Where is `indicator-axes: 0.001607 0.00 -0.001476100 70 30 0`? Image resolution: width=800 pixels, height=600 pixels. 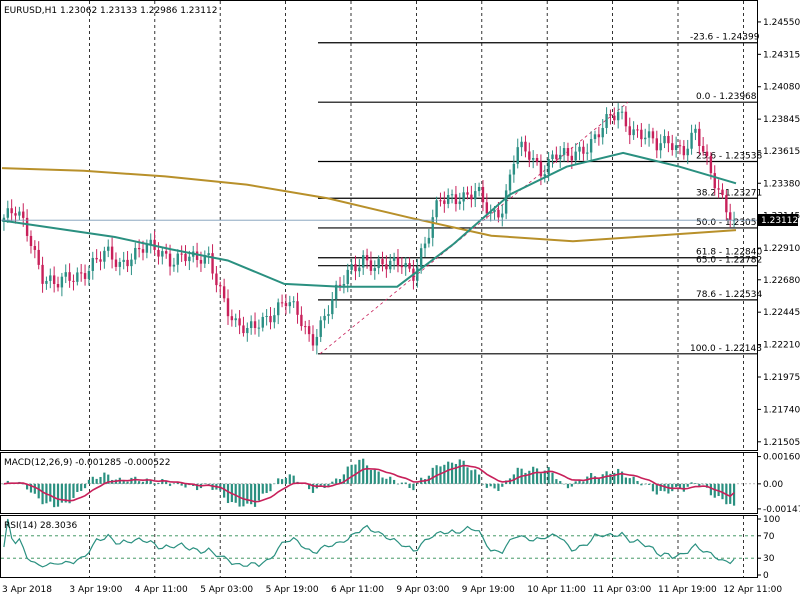
indicator-axes: 0.001607 0.00 -0.001476100 70 30 0 is located at coordinates (778, 517).